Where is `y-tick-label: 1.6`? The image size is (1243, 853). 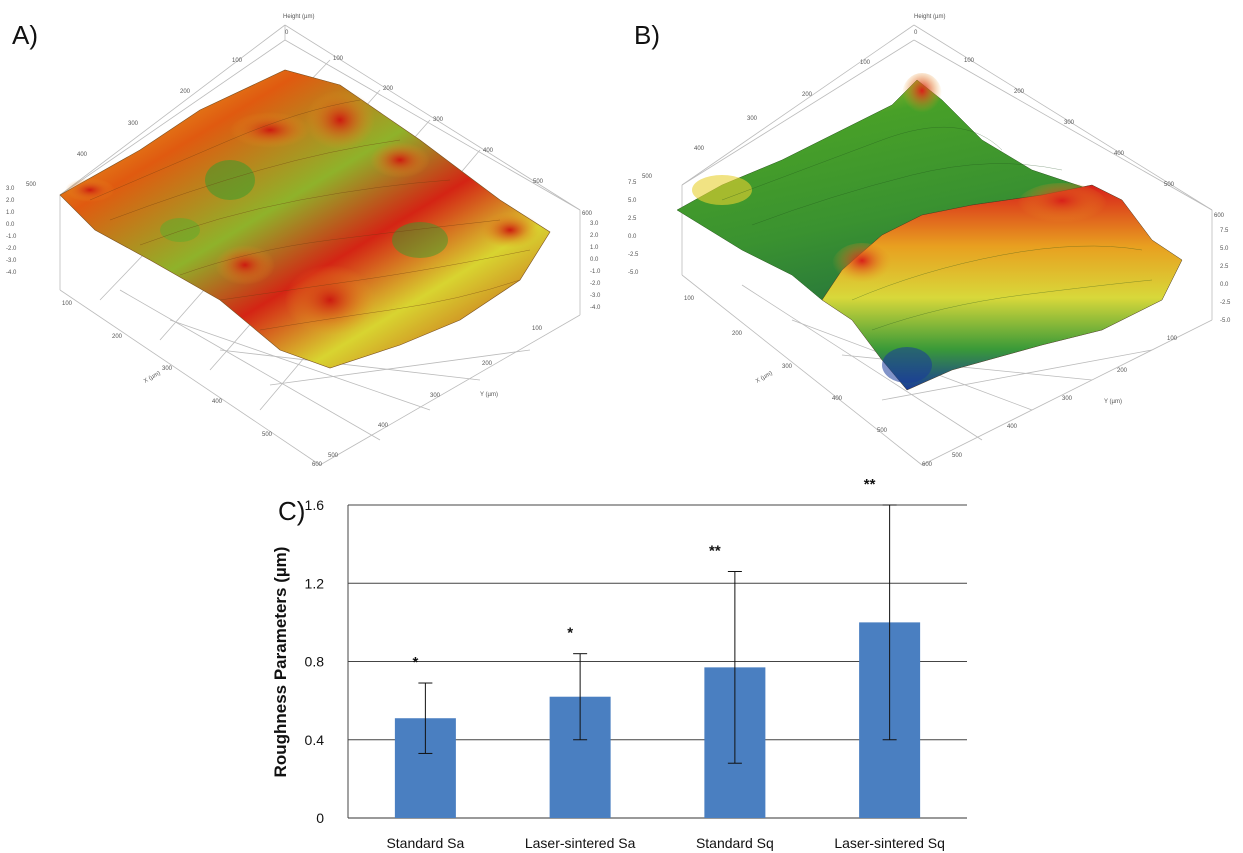
y-tick-label: 1.6 is located at coordinates (315, 505).